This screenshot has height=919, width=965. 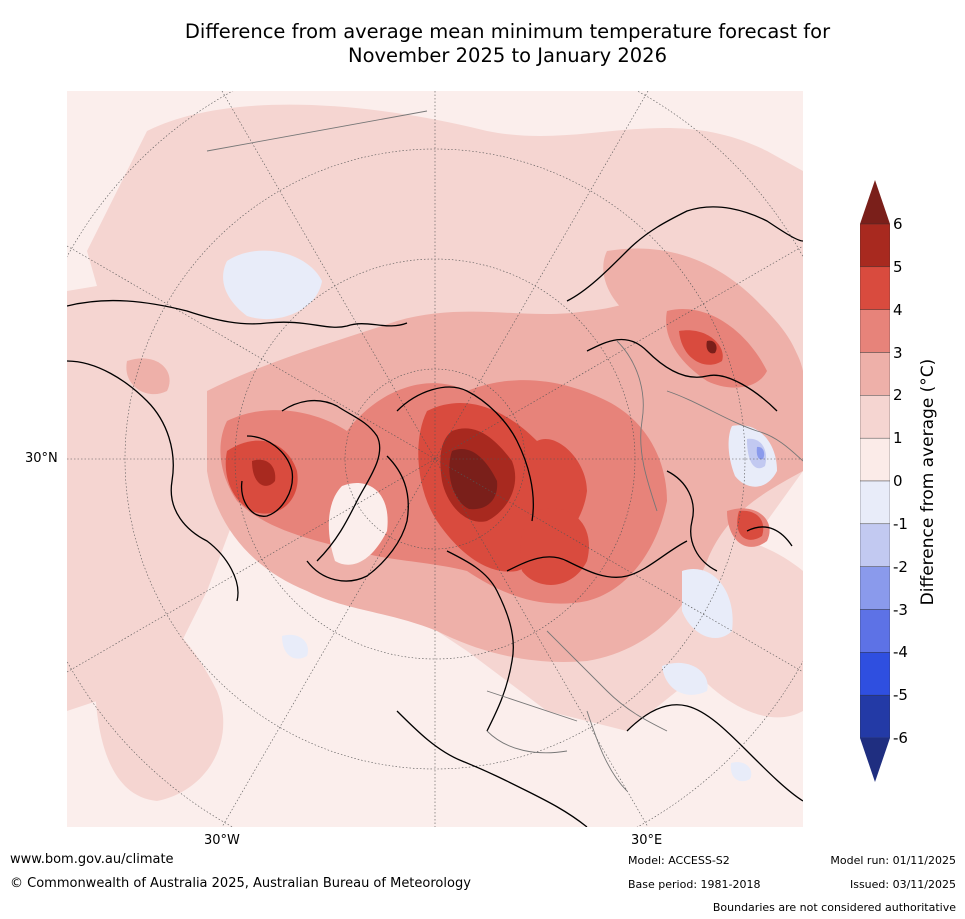 I want to click on latitude-label-30n: 30°N, so click(x=41, y=458).